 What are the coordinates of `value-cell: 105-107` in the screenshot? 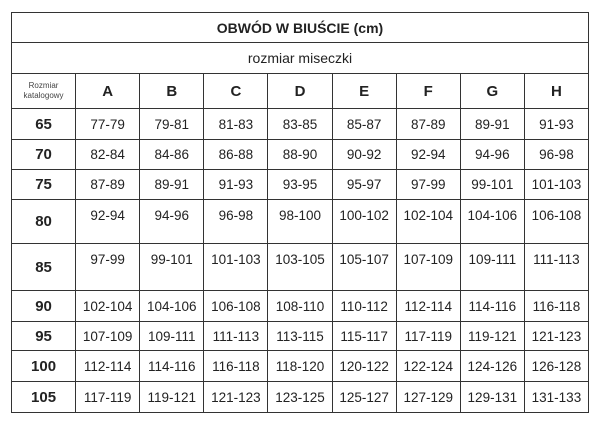 It's located at (364, 267).